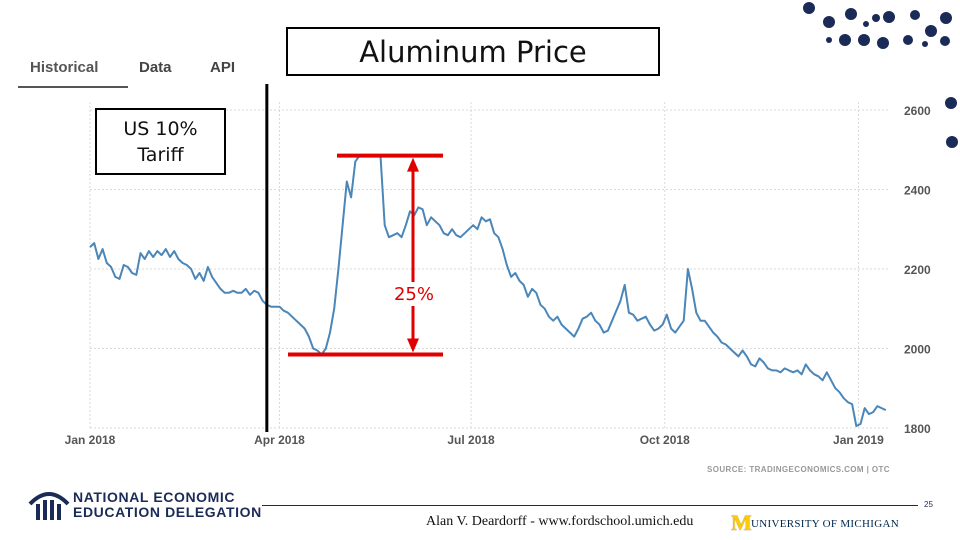  I want to click on arrow-head-up, so click(413, 164).